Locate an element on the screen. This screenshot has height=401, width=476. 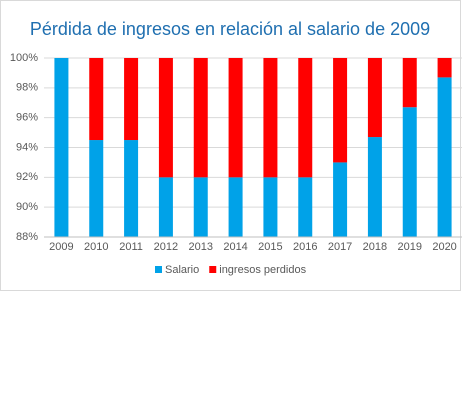
y-tick-label: 94% is located at coordinates (27, 147).